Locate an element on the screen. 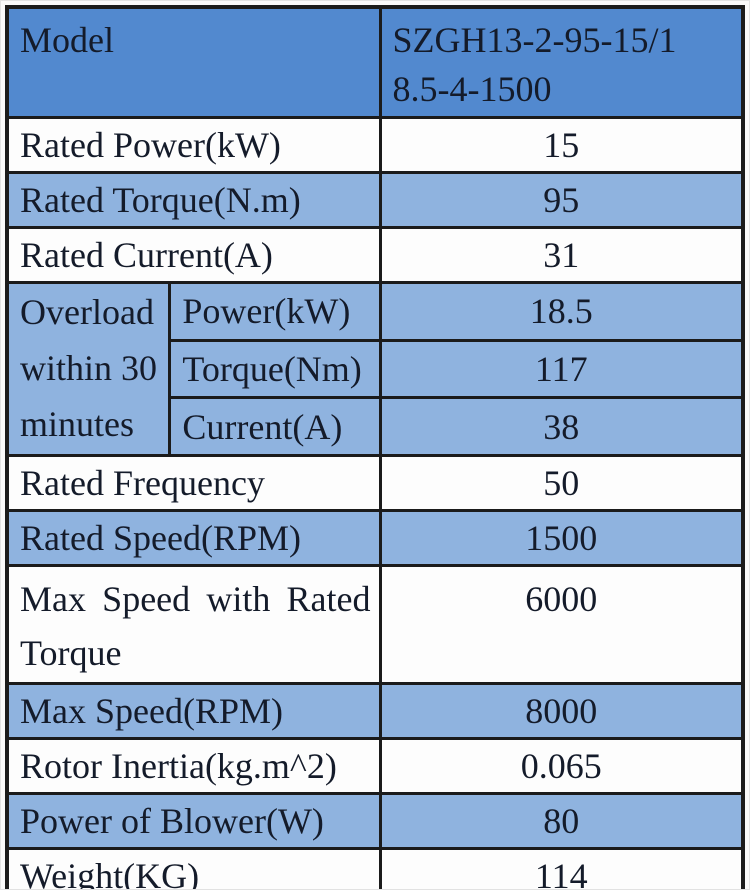  model-value: SZGH13-2-95-15/18.5-4-1500 is located at coordinates (561, 62).